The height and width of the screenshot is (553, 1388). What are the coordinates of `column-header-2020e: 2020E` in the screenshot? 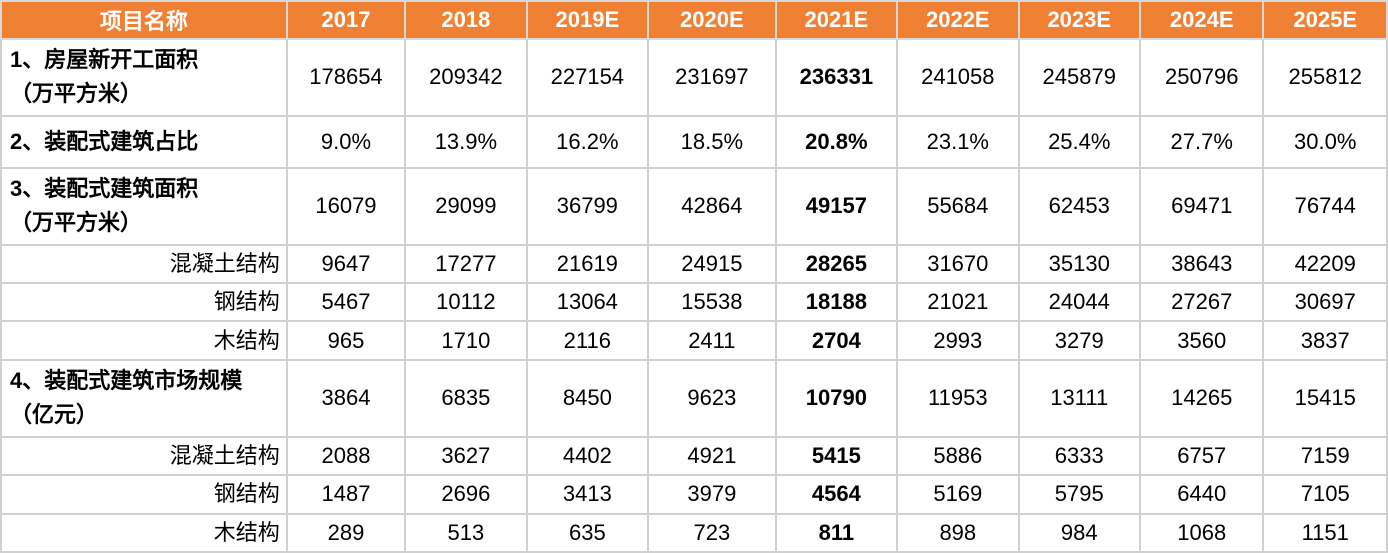 It's located at (712, 20).